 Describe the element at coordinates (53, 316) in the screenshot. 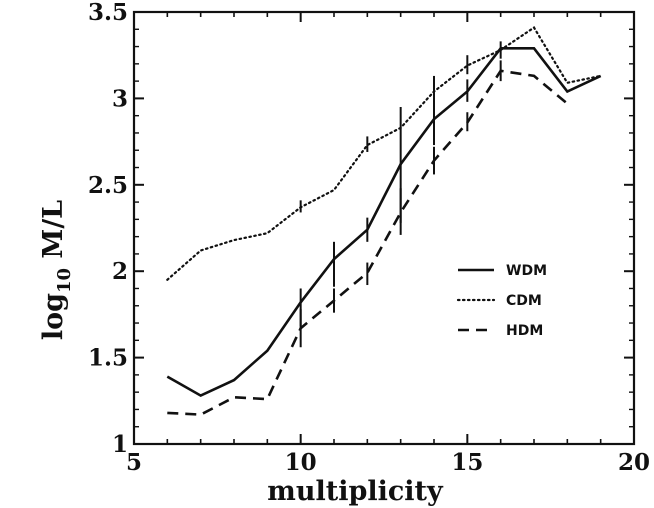

I see `y-axis-label-main: log` at that location.